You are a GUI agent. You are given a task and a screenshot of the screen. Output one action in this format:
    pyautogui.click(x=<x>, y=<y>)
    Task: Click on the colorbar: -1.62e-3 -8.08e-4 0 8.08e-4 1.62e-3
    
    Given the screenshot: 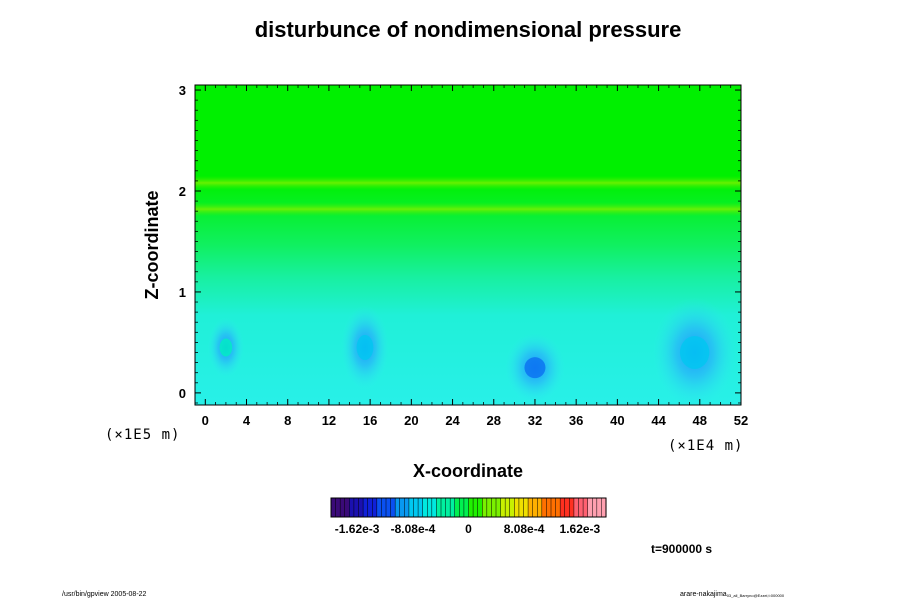 What is the action you would take?
    pyautogui.click(x=468, y=516)
    